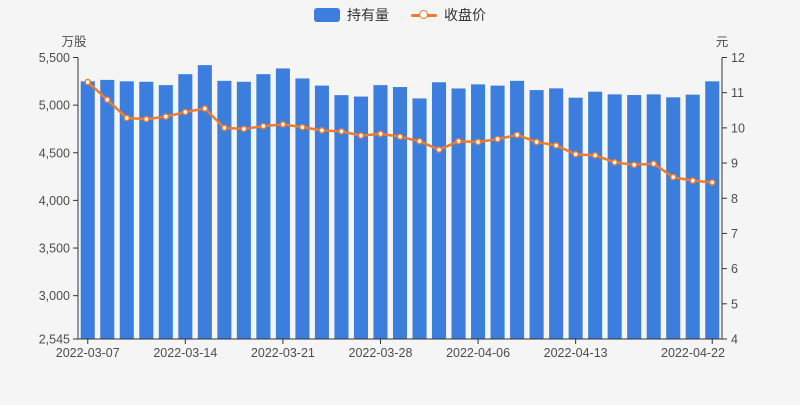 Image resolution: width=800 pixels, height=405 pixels. What do you see at coordinates (381, 353) in the screenshot?
I see `x-axis-tick-label: 2022-03-28` at bounding box center [381, 353].